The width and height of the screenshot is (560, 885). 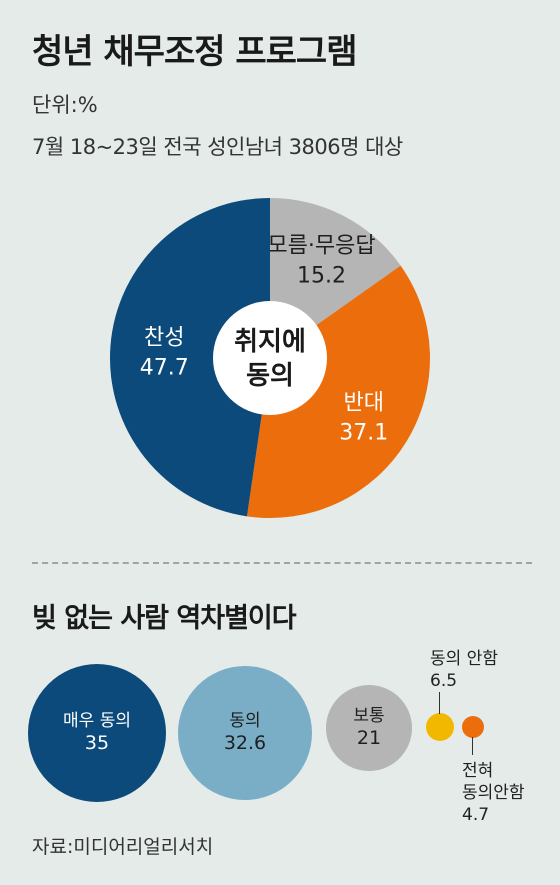 What do you see at coordinates (369, 737) in the screenshot?
I see `bubble-value: 21` at bounding box center [369, 737].